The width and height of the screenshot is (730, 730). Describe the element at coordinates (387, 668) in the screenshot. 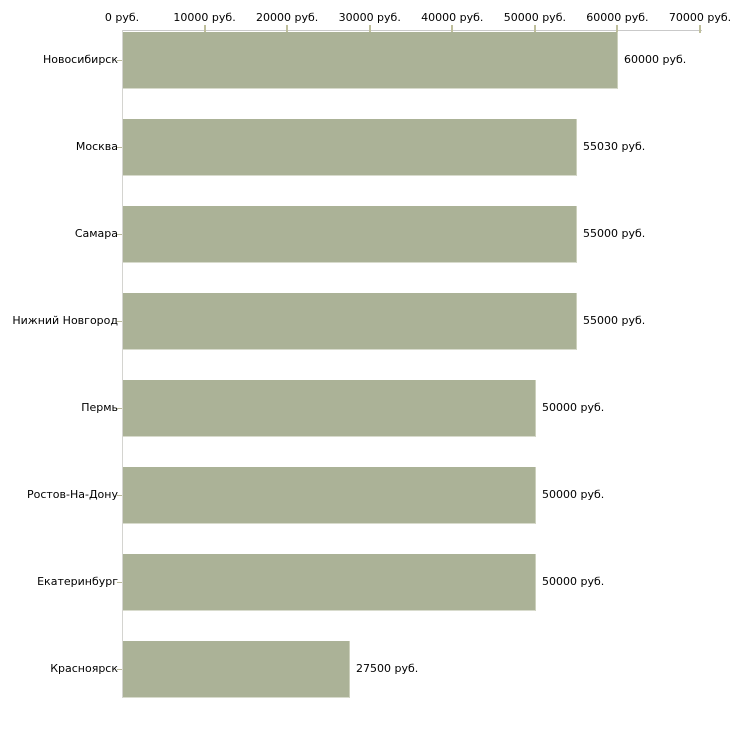

I see `value-label: 27500 руб.` at that location.